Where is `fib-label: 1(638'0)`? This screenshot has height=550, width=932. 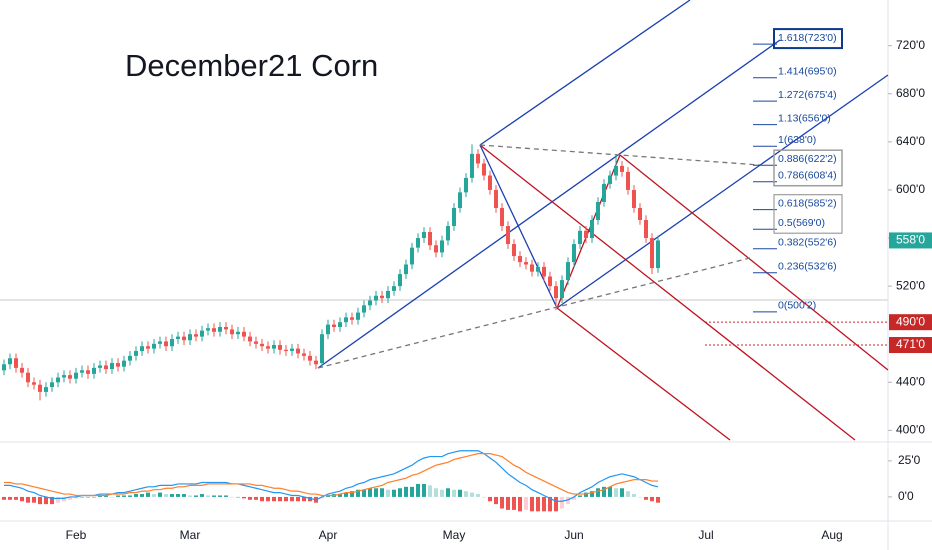 fib-label: 1(638'0) is located at coordinates (797, 140).